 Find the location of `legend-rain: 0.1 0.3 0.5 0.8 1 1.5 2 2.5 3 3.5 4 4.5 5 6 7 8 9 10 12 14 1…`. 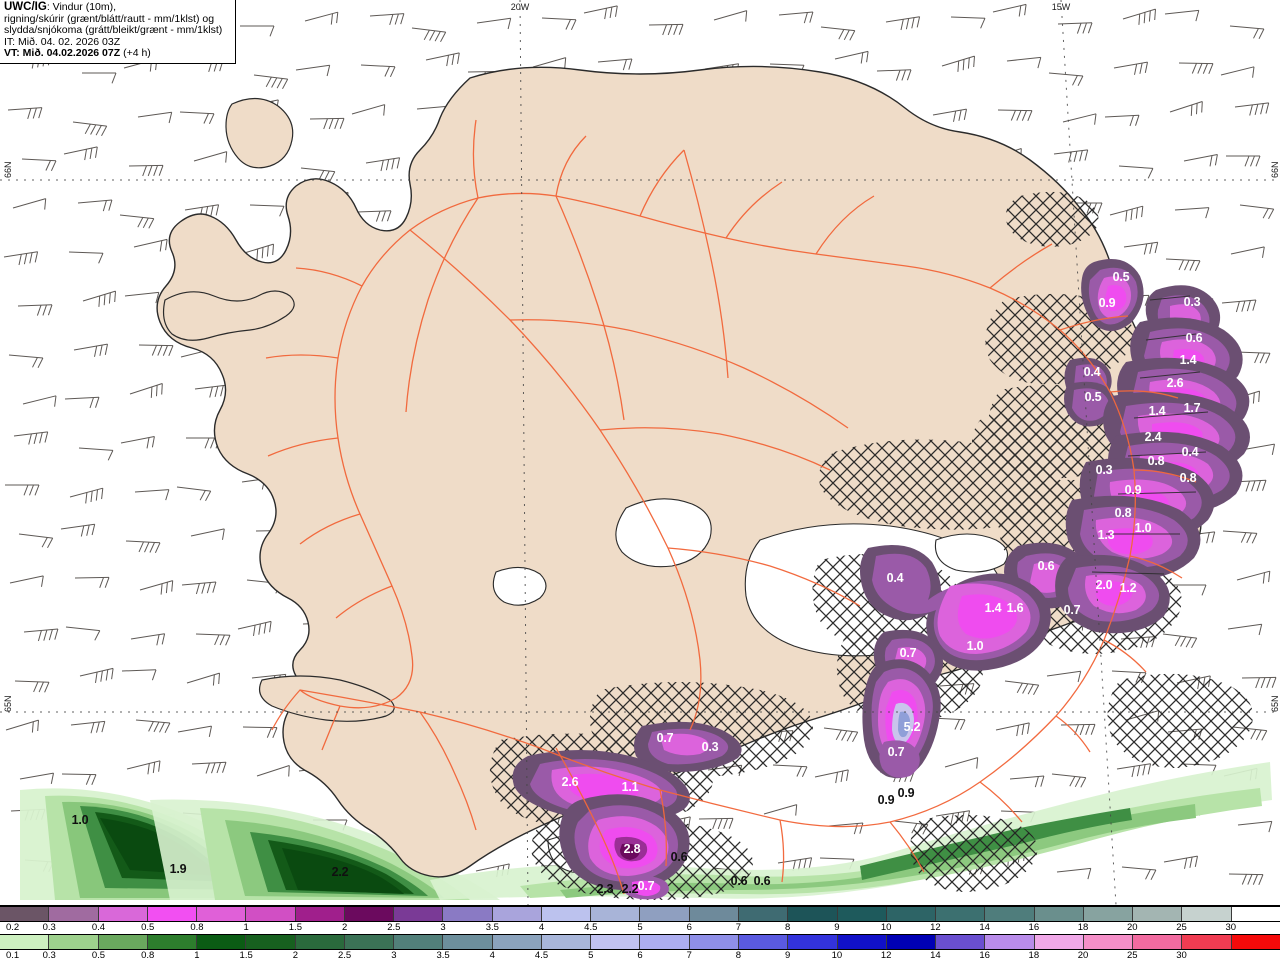

legend-rain: 0.1 0.3 0.5 0.8 1 1.5 2 2.5 3 3.5 4 4.5 5 6 7 8 9 10 12 14 1… is located at coordinates (640, 947).